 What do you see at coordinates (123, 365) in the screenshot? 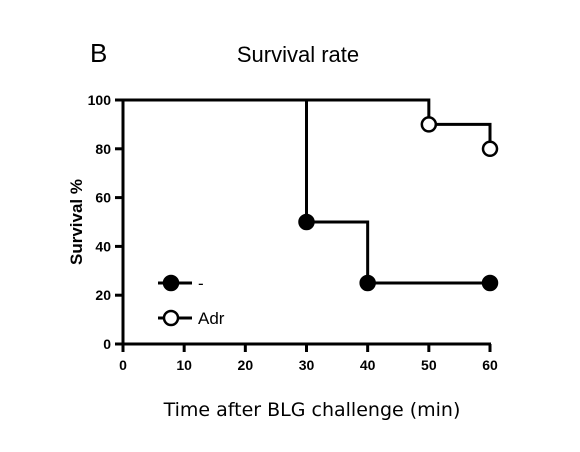
I see `x-tick-label: 0` at bounding box center [123, 365].